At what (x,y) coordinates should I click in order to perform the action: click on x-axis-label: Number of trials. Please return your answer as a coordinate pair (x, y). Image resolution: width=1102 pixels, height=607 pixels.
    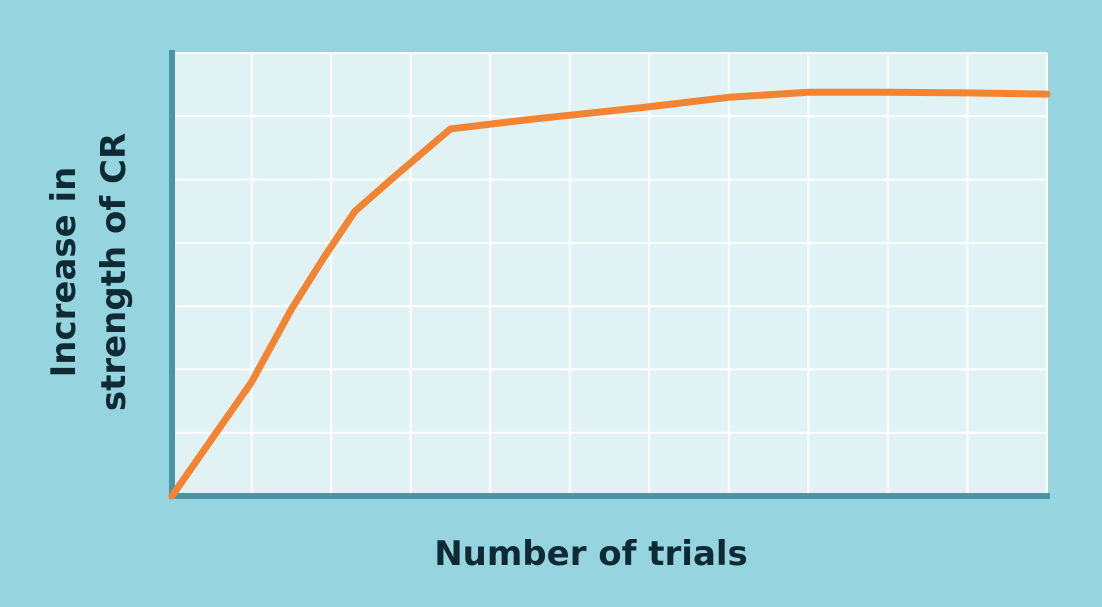
    Looking at the image, I should click on (591, 554).